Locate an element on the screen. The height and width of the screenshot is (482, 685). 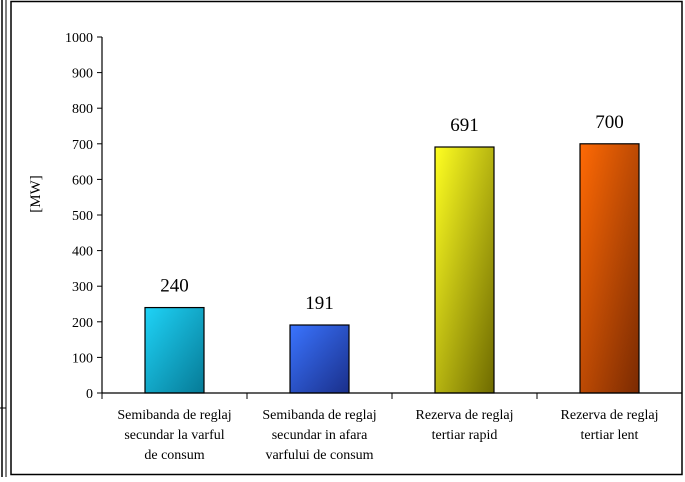
y-tick-label: 0 is located at coordinates (89, 394).